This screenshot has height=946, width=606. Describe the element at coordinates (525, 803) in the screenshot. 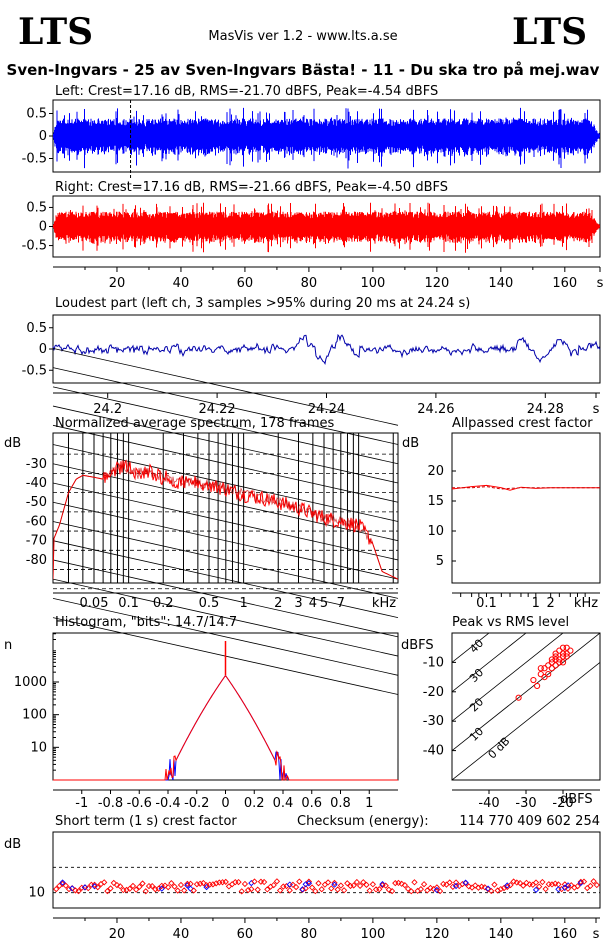

I see `peakrms-xtick-label-1: -30` at that location.